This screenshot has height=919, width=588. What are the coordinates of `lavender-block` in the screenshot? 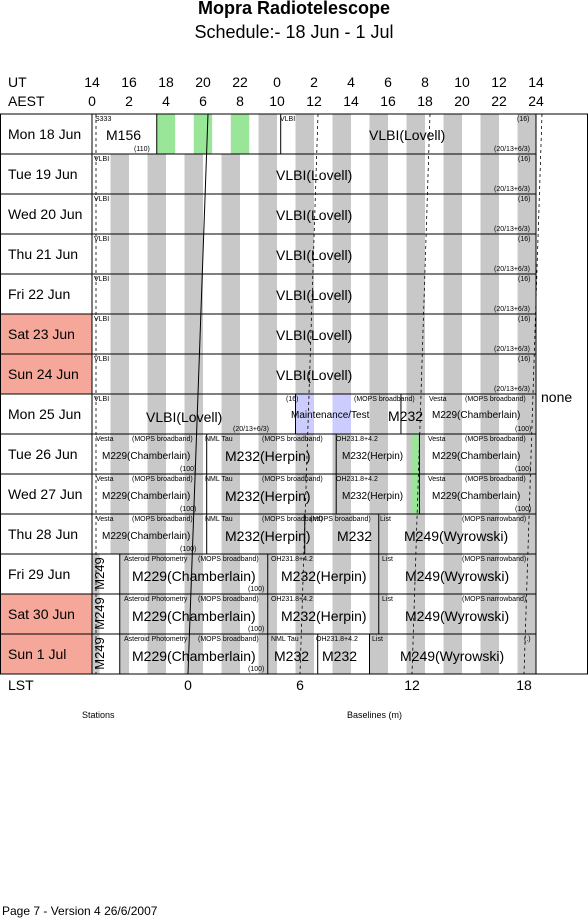 It's located at (341, 414).